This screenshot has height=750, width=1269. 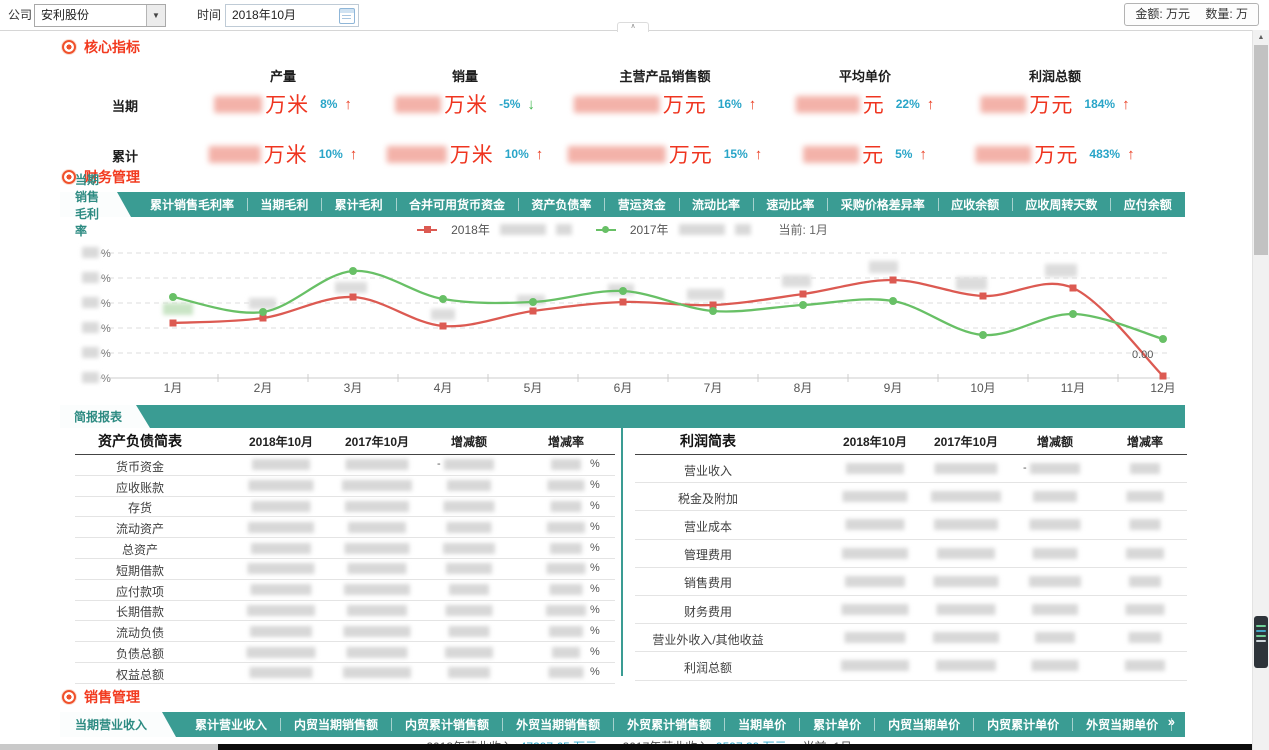 What do you see at coordinates (1122, 725) in the screenshot?
I see `sales-tab-9: 外贸当期单价` at bounding box center [1122, 725].